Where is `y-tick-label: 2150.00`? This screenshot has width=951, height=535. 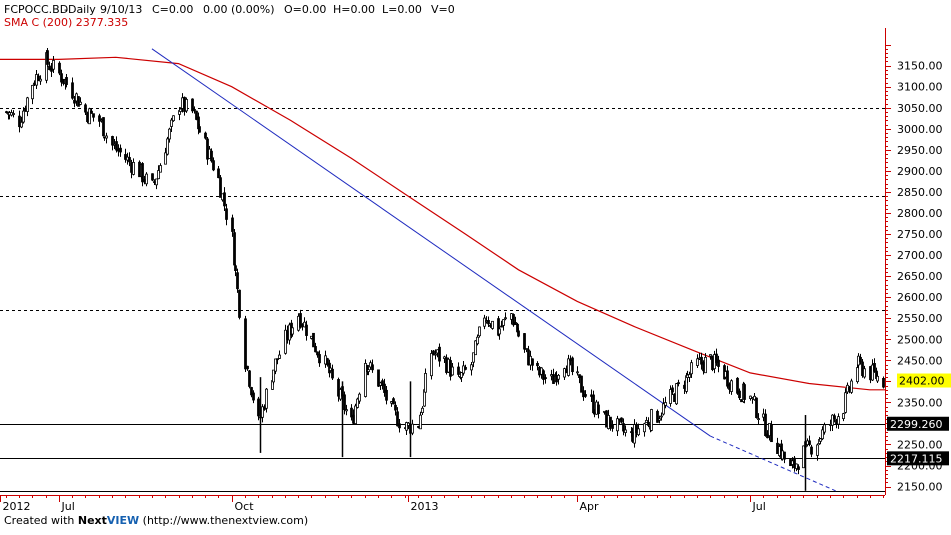 y-tick-label: 2150.00 is located at coordinates (920, 487).